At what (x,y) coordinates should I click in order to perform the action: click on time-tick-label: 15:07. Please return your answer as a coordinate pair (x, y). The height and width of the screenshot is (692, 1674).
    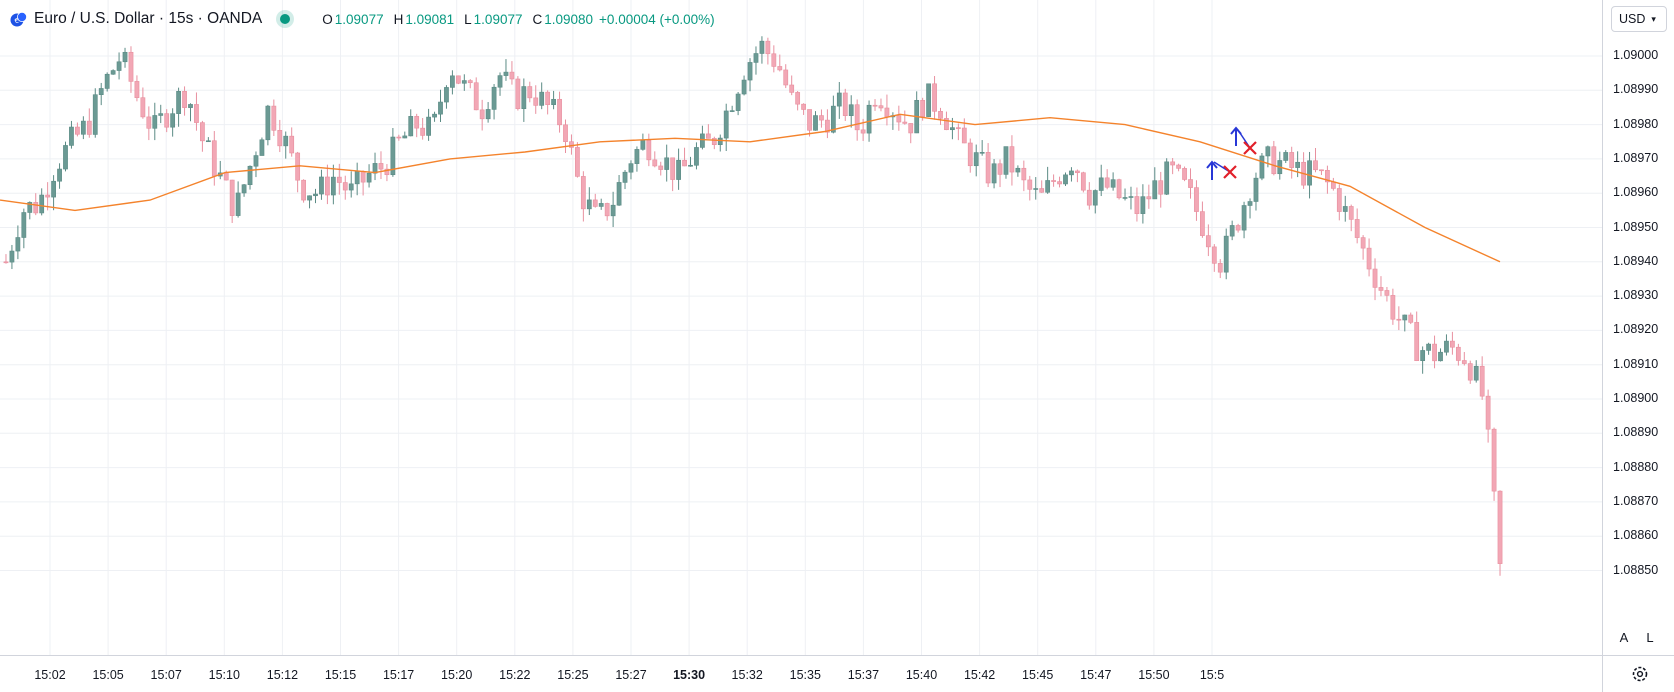
    Looking at the image, I should click on (166, 675).